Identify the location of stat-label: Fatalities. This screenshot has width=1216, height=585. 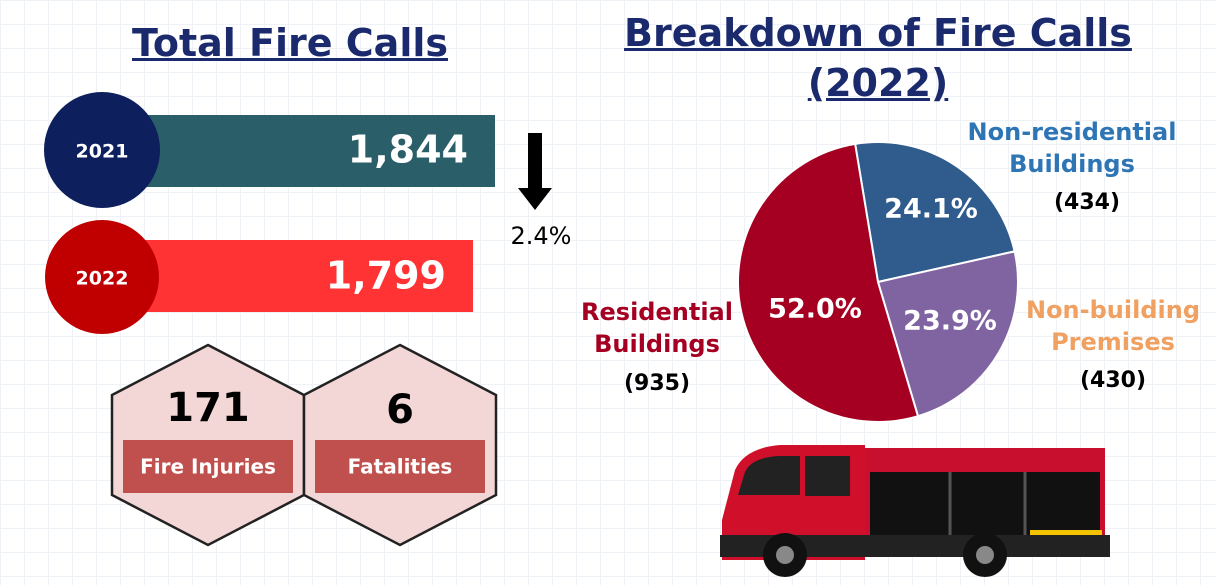
(400, 467).